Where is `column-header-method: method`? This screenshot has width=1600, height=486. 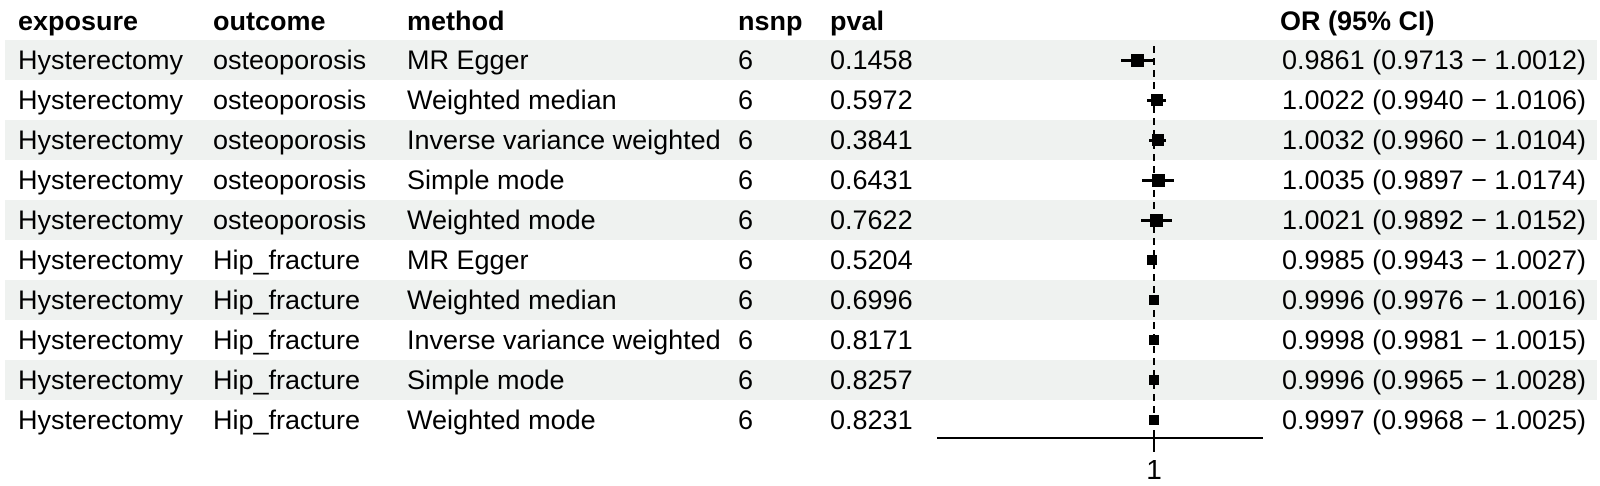 column-header-method: method is located at coordinates (456, 21).